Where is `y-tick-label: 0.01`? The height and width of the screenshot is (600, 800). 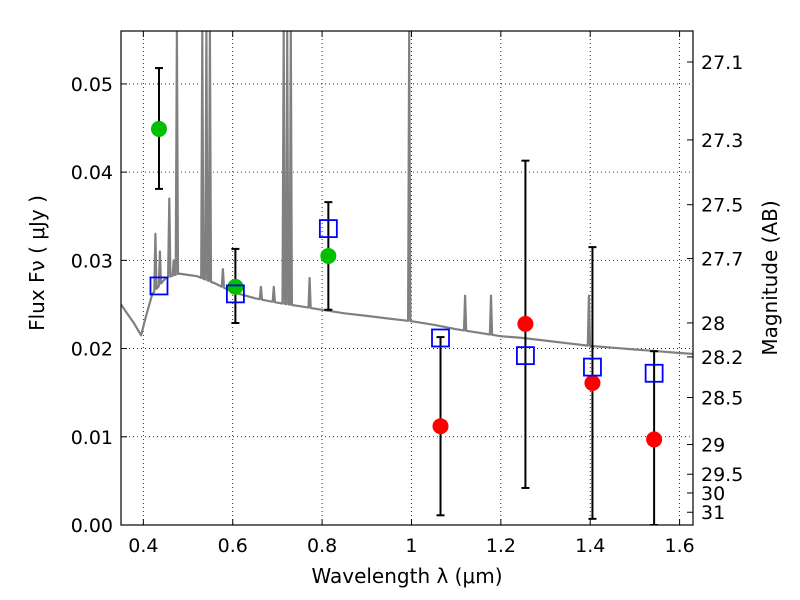
y-tick-label: 0.01 is located at coordinates (92, 438).